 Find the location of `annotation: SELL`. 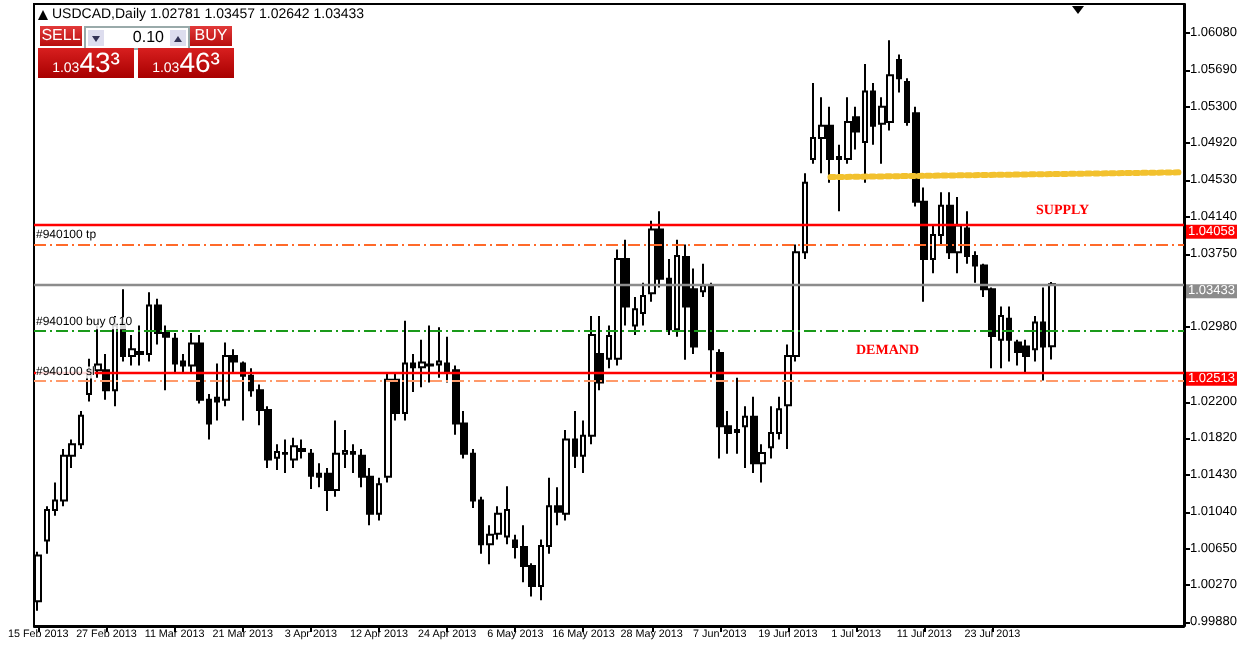

annotation: SELL is located at coordinates (61, 36).